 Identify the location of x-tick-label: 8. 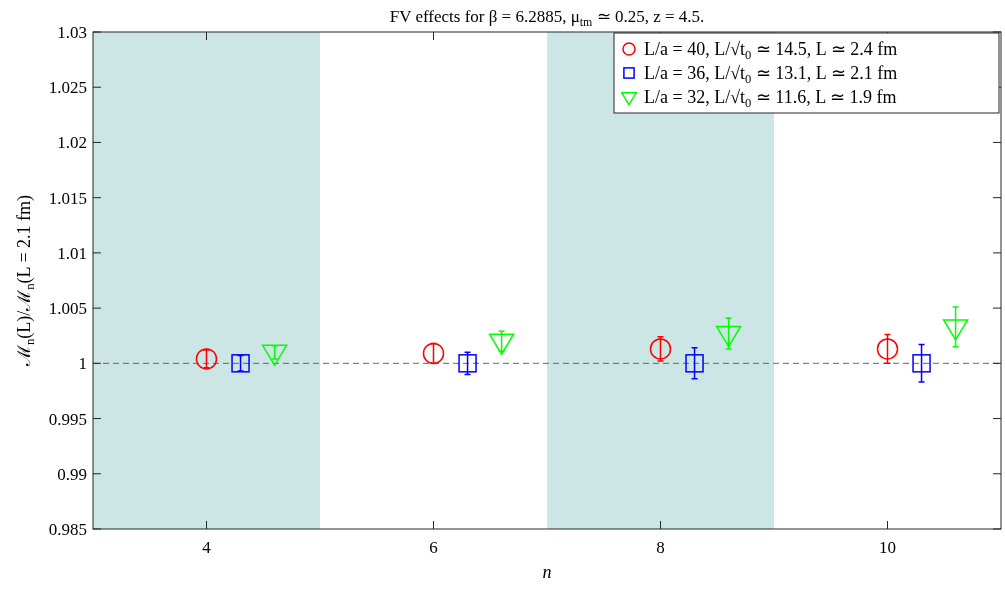
(660, 547).